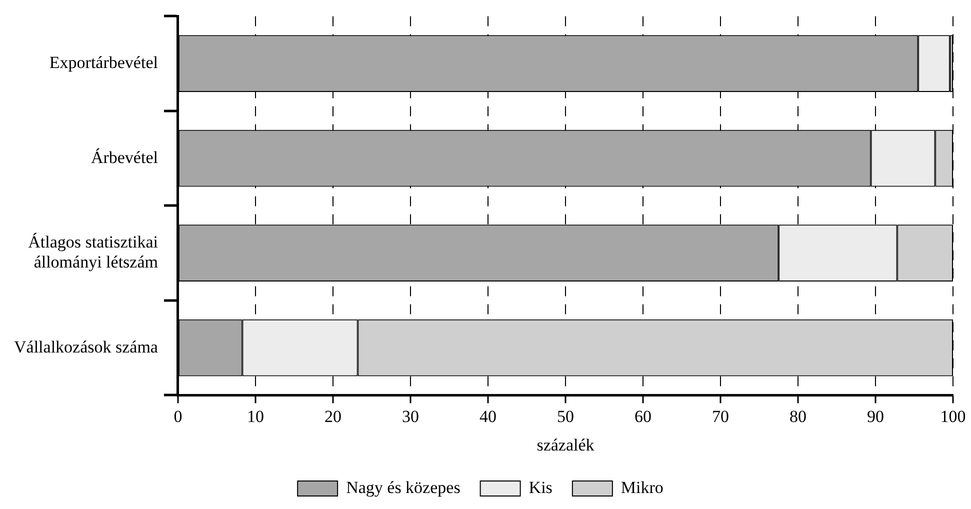 This screenshot has width=971, height=509. What do you see at coordinates (487, 416) in the screenshot?
I see `x-tick-label: 40` at bounding box center [487, 416].